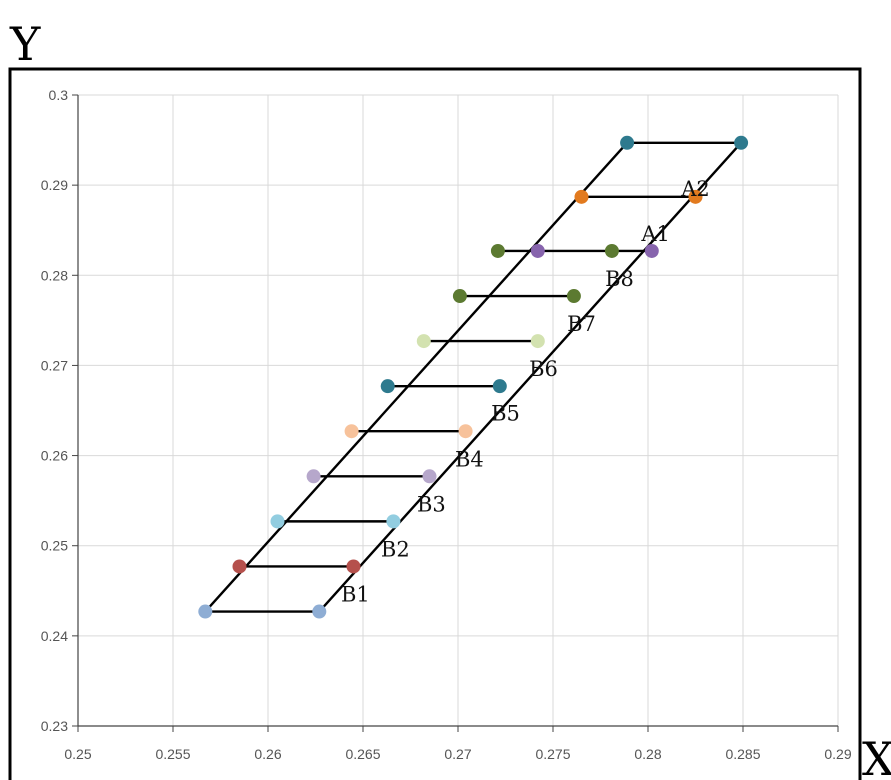 This screenshot has height=780, width=891. I want to click on x-tick-label: 0.255, so click(172, 754).